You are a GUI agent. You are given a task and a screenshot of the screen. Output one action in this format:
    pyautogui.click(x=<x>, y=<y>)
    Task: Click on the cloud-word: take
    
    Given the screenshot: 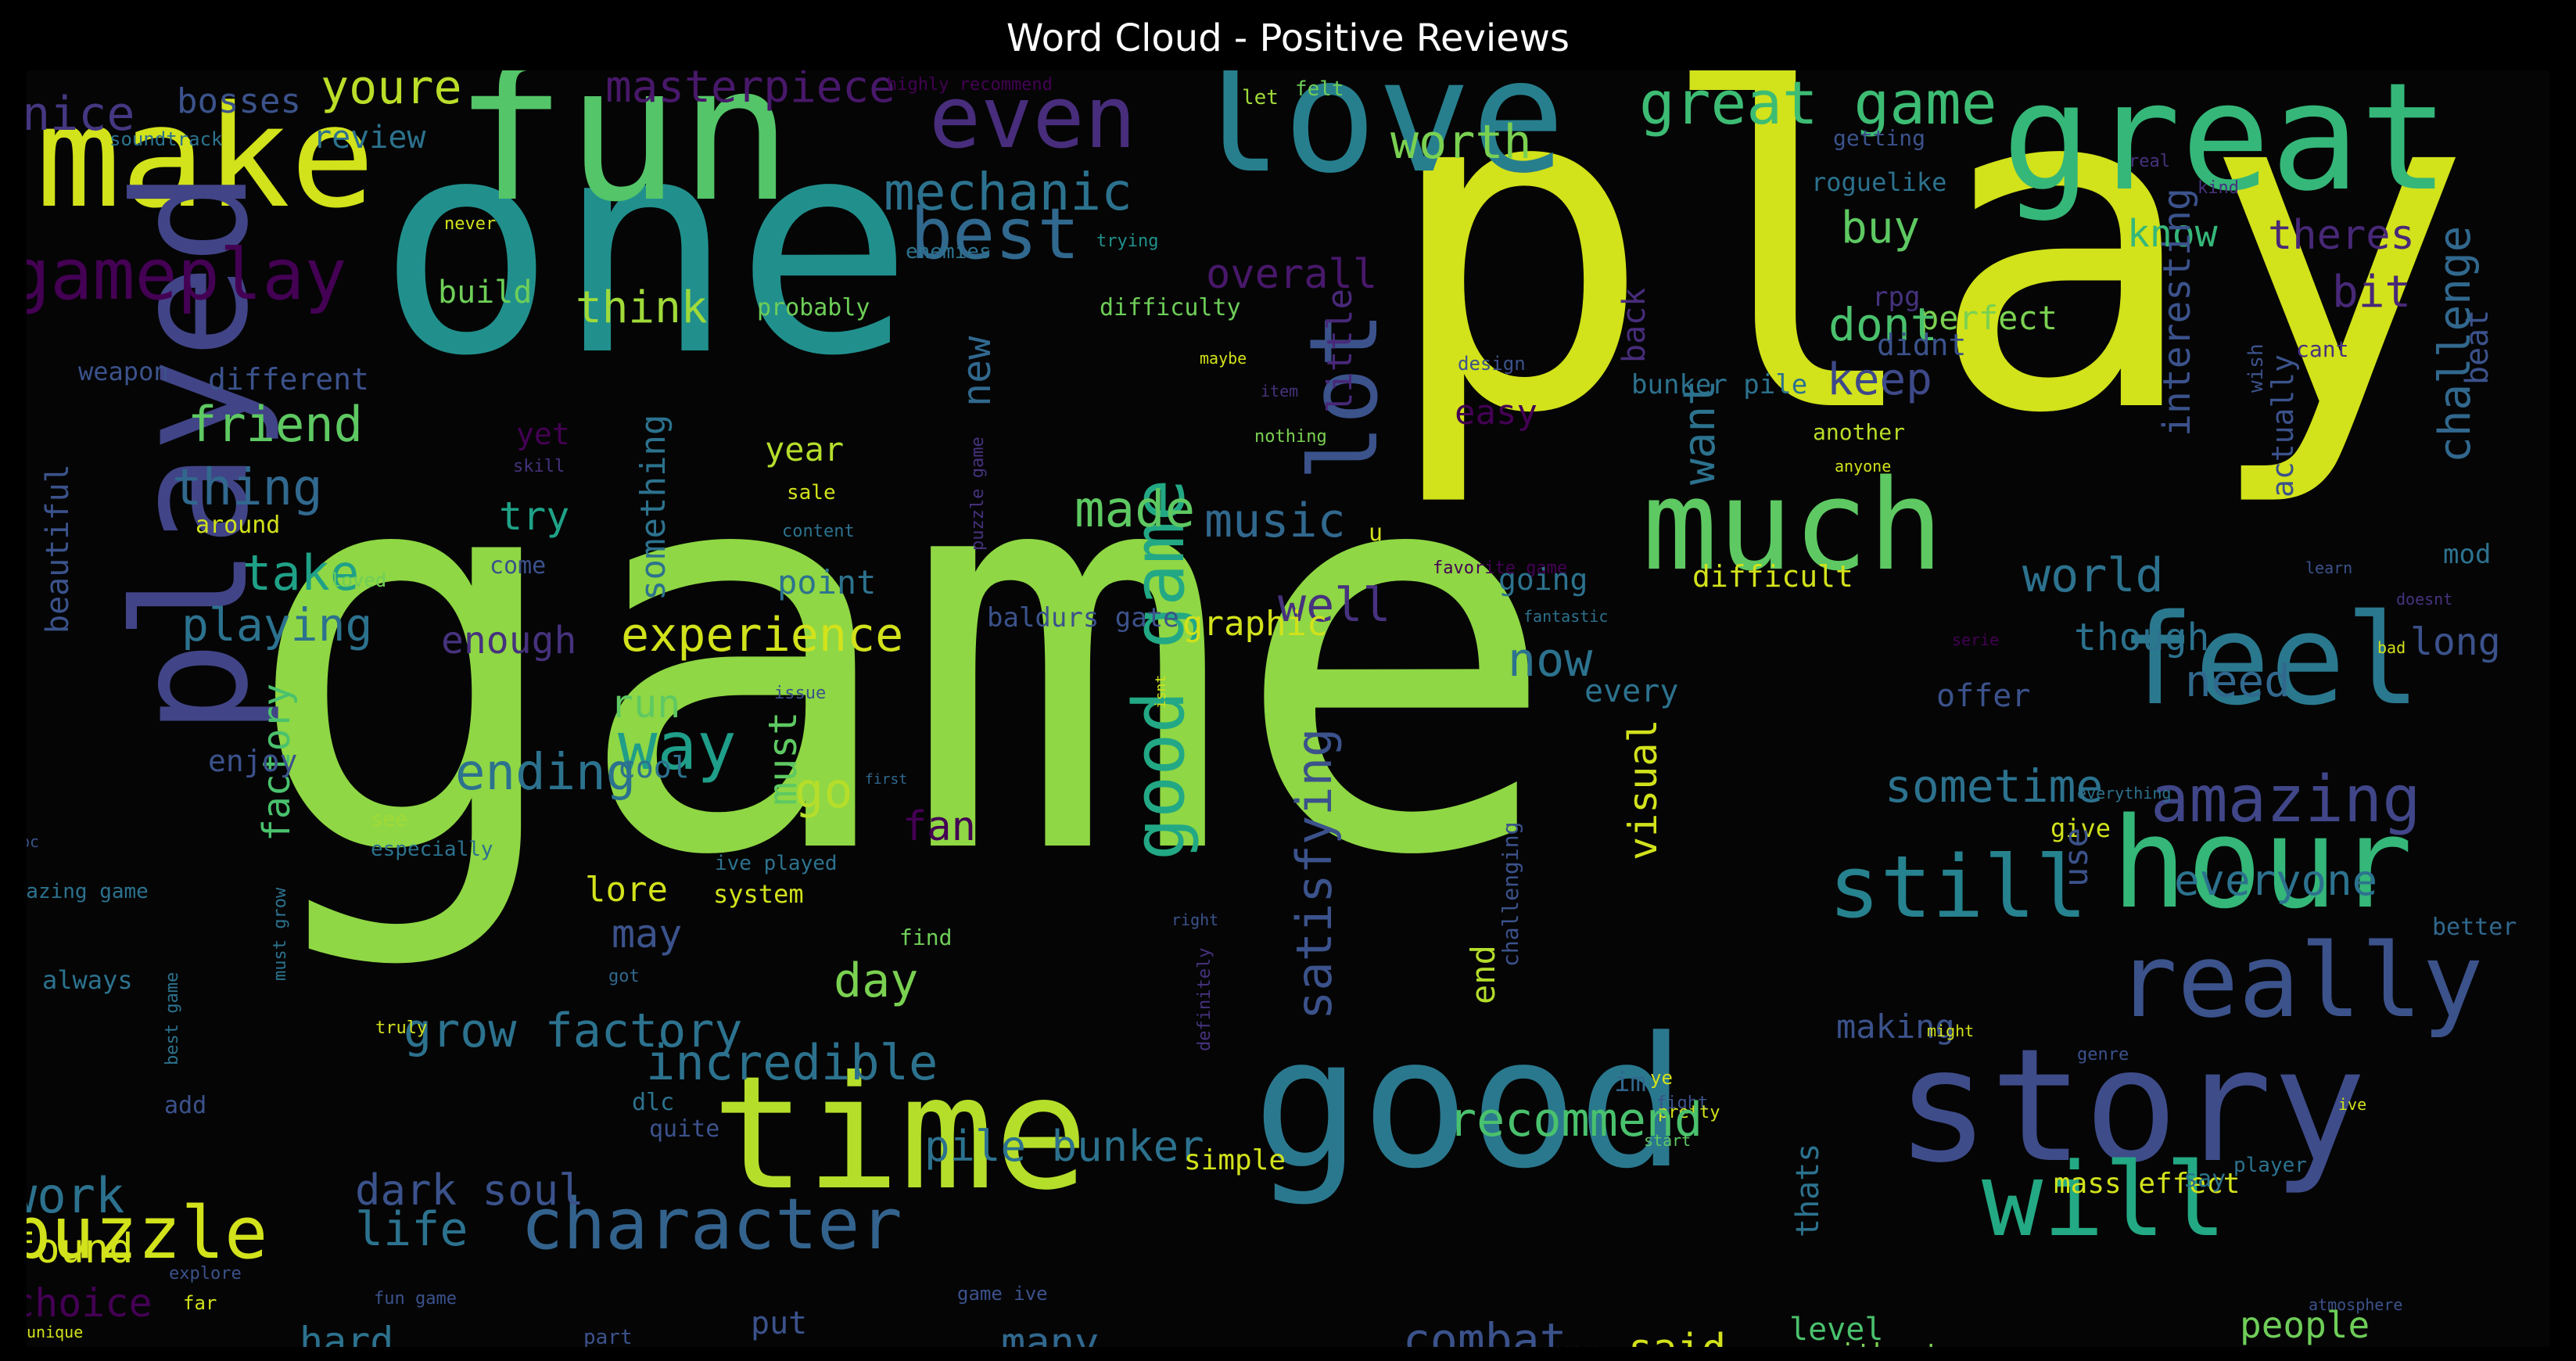 What is the action you would take?
    pyautogui.click(x=301, y=572)
    